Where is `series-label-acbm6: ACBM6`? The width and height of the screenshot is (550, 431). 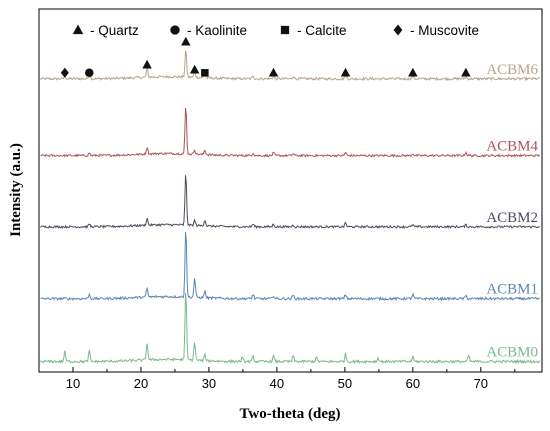 series-label-acbm6: ACBM6 is located at coordinates (512, 70).